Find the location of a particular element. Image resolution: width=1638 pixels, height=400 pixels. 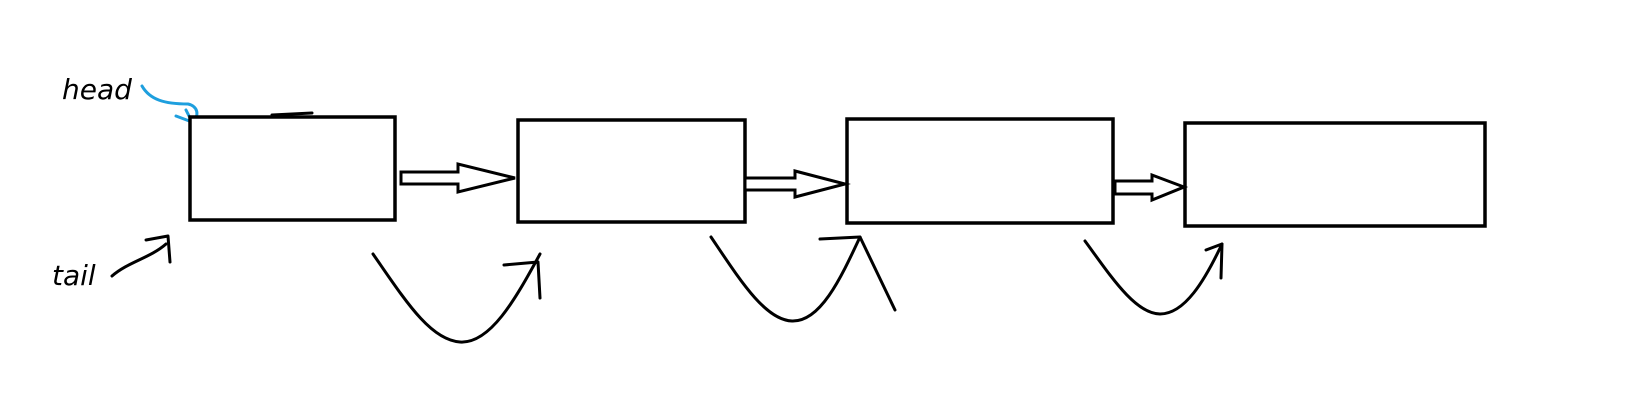

tail-pointer-arrowhead is located at coordinates (158, 249).